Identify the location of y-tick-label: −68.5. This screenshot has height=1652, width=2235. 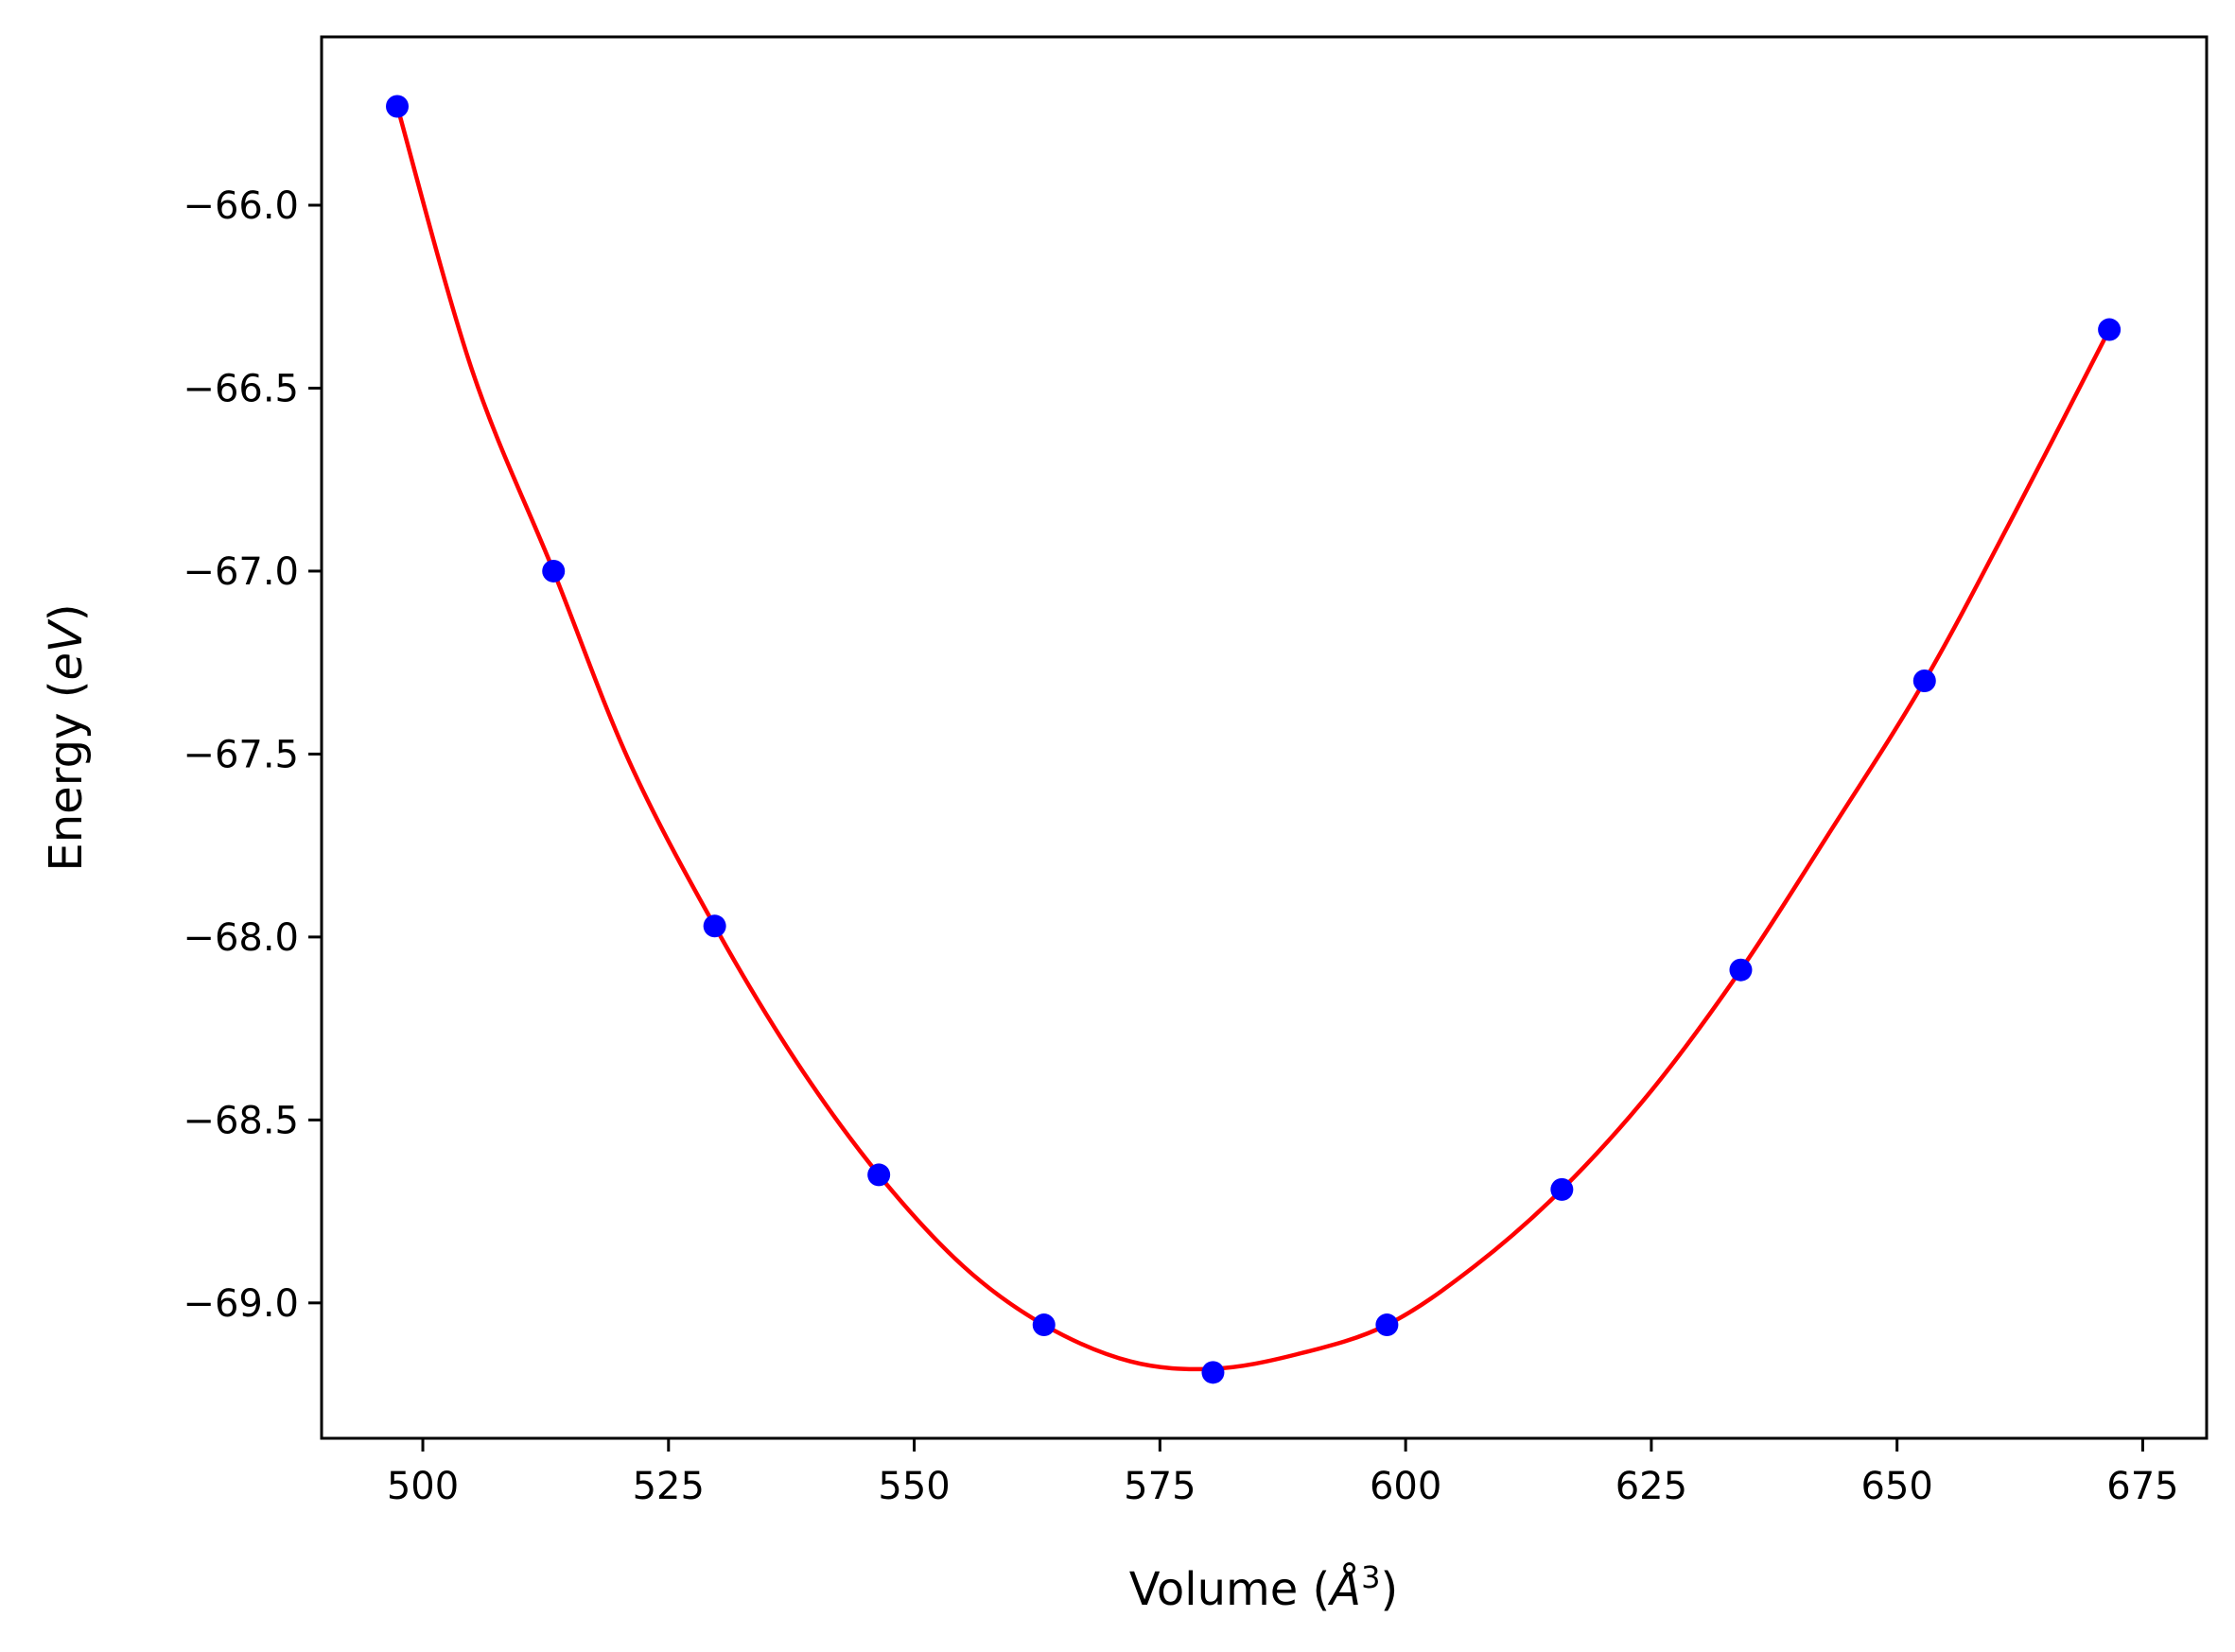
(241, 1120).